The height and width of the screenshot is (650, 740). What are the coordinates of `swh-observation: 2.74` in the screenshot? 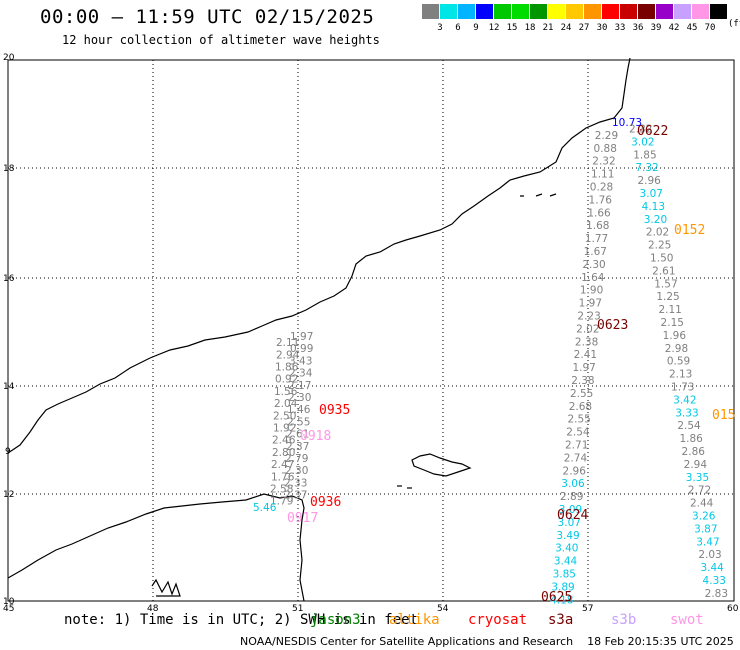 It's located at (576, 458).